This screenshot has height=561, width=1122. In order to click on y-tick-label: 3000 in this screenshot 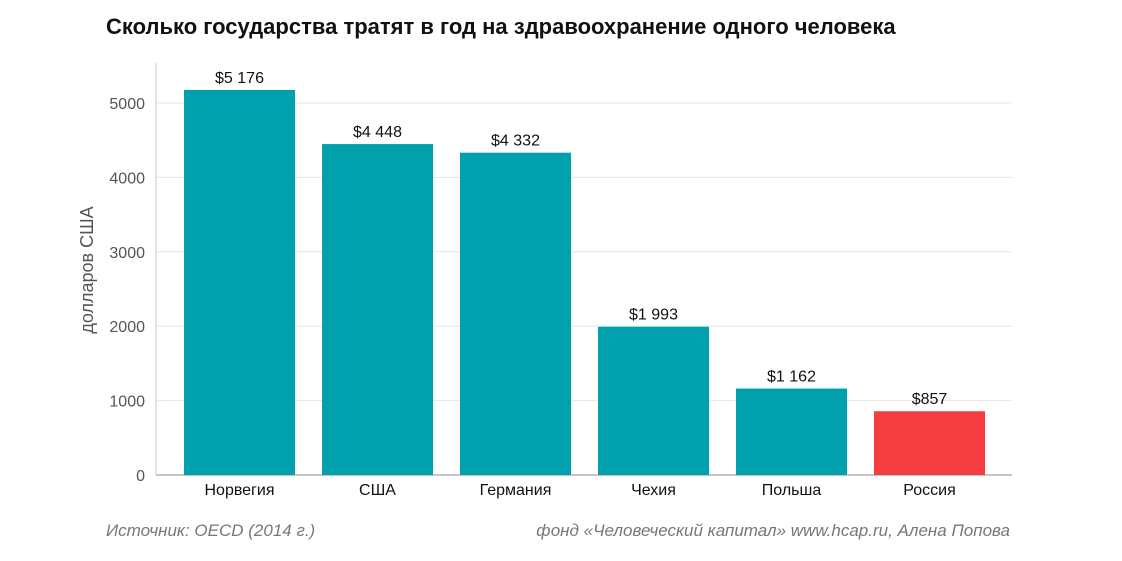, I will do `click(127, 253)`.